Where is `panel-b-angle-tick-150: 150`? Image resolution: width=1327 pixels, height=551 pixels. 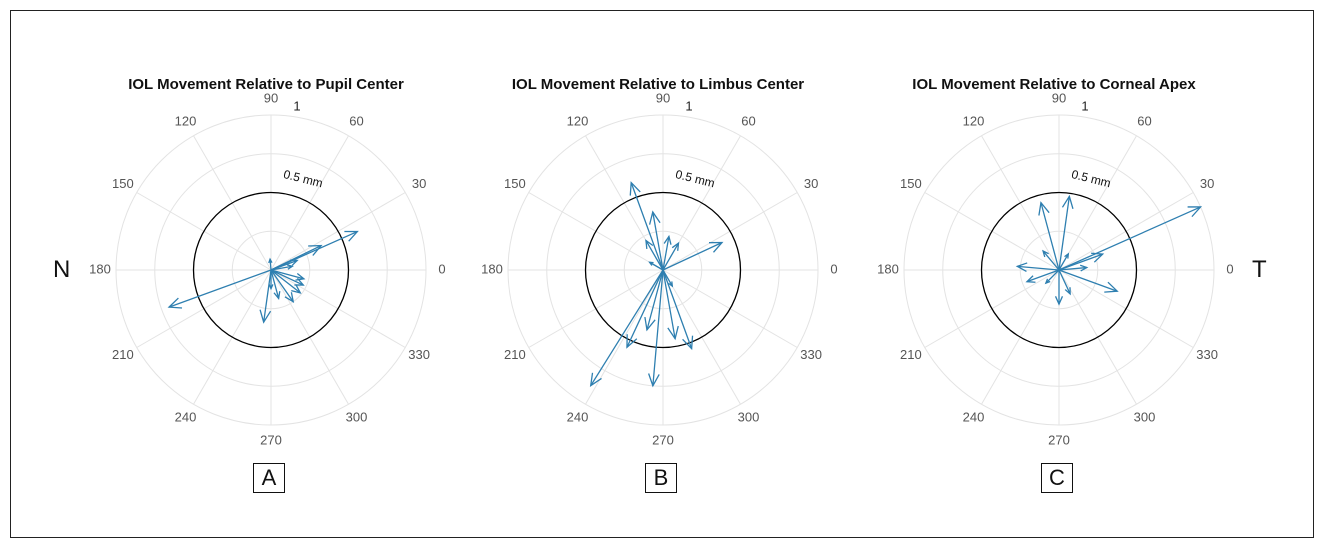
panel-b-angle-tick-150: 150 is located at coordinates (515, 183).